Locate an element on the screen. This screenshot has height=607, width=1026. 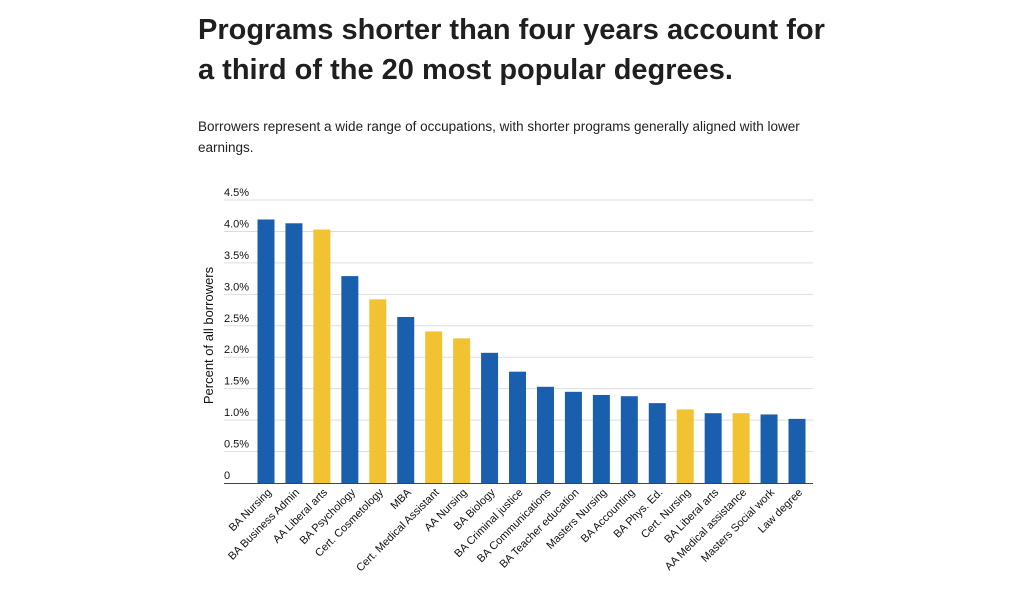
y-axis-title: Percent of all borrowers is located at coordinates (208, 335).